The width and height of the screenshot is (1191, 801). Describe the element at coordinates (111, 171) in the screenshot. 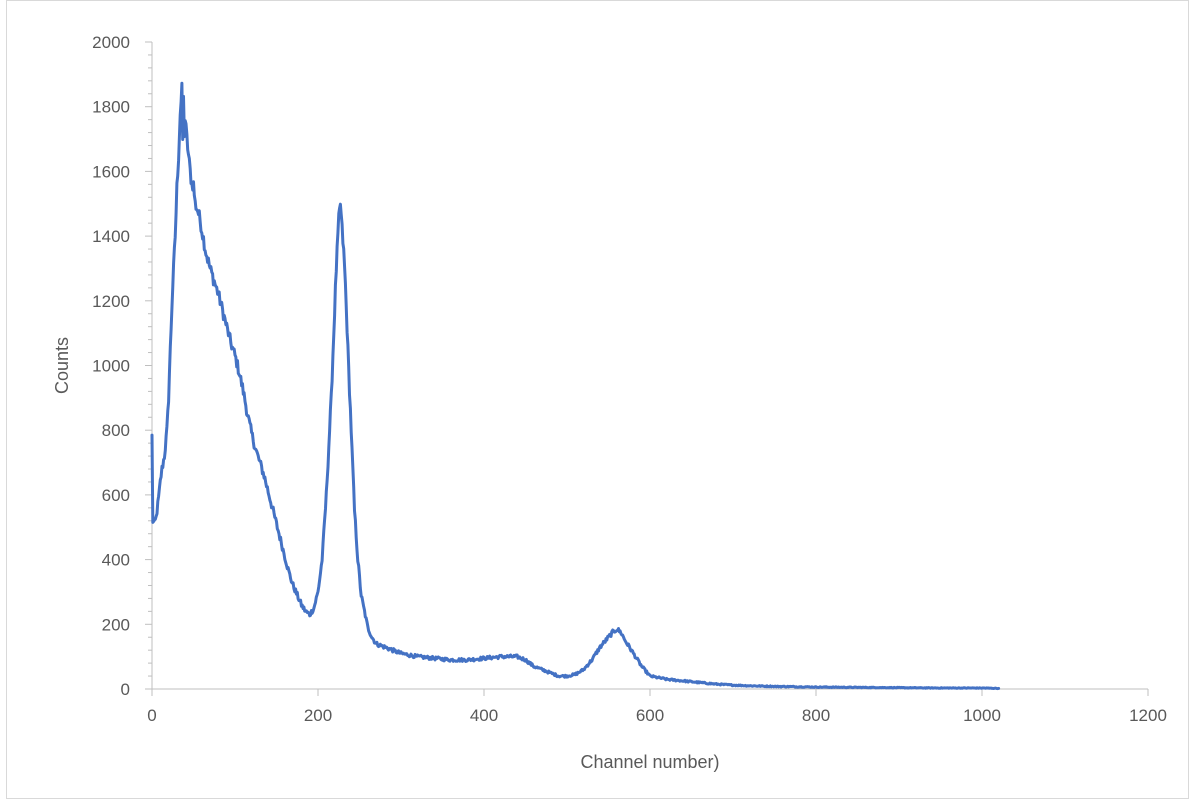

I see `y-tick-label: 1600` at that location.